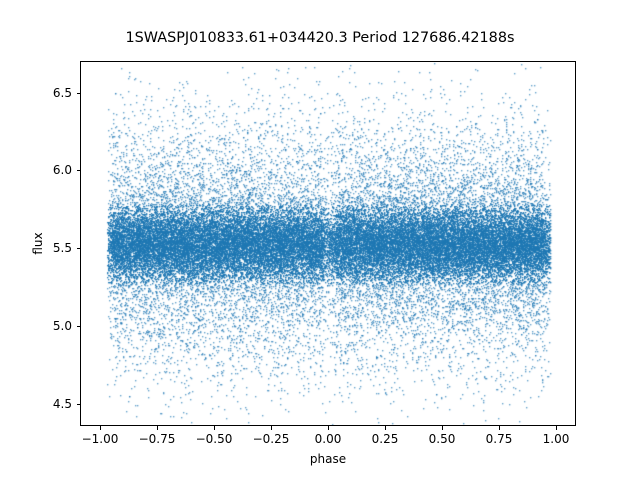  Describe the element at coordinates (157, 439) in the screenshot. I see `x-tick-label: −0.75` at that location.